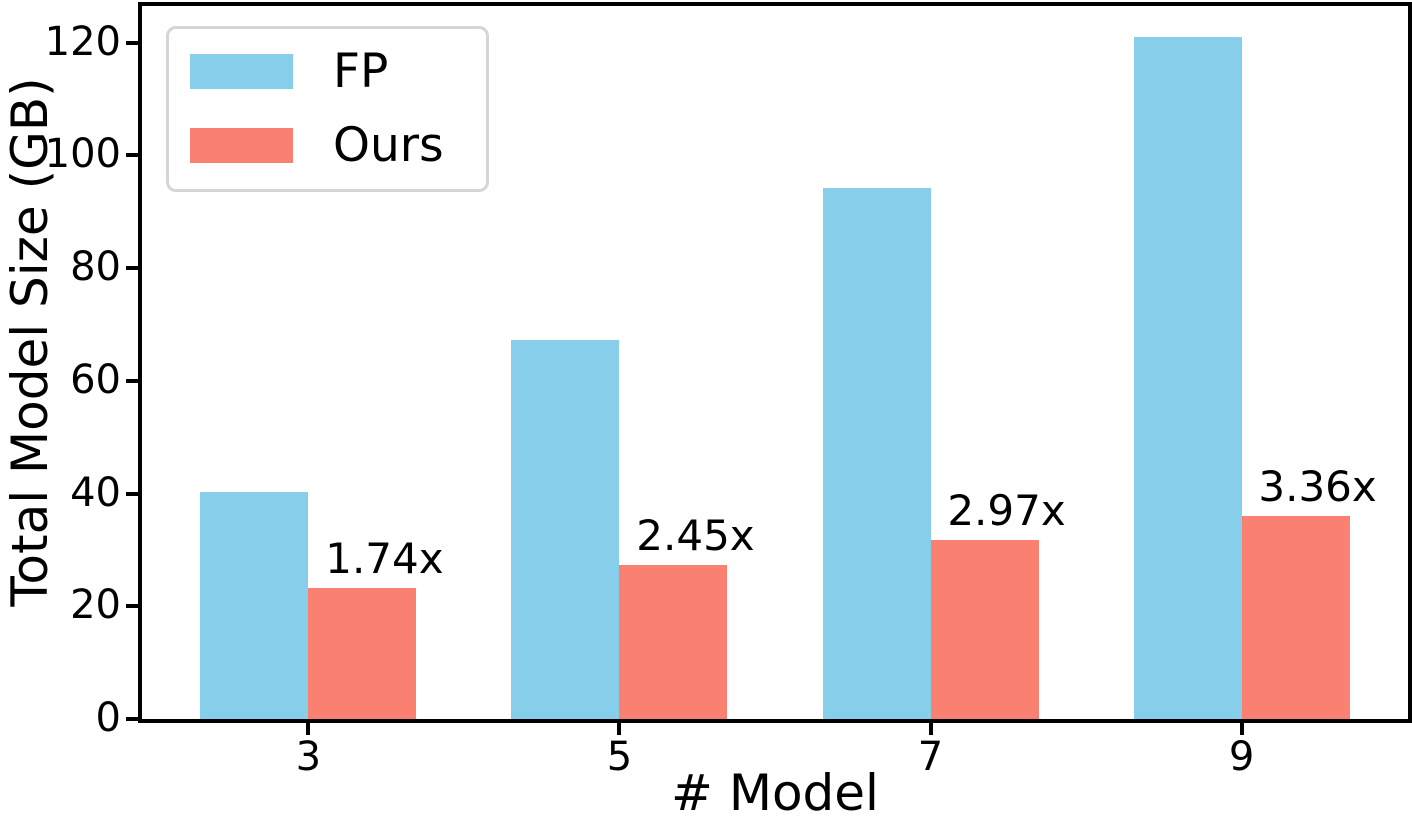  Describe the element at coordinates (930, 757) in the screenshot. I see `x-tick-label: 7` at that location.